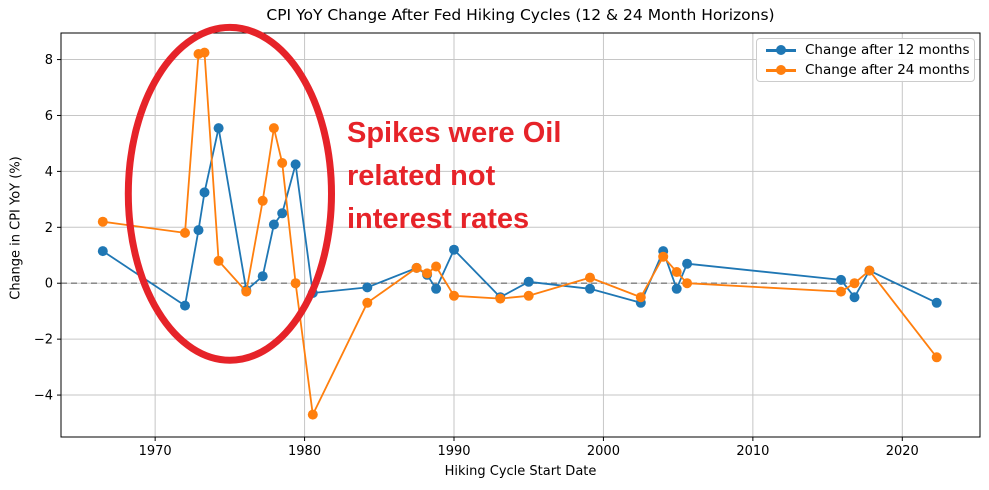  Describe the element at coordinates (49, 60) in the screenshot. I see `y-tick-label: 8` at that location.